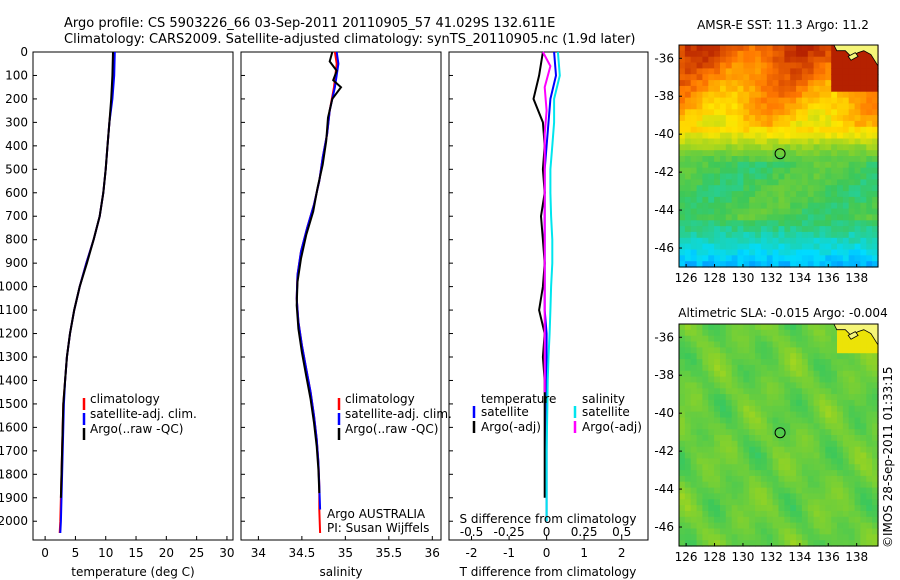 The width and height of the screenshot is (900, 580). What do you see at coordinates (853, 335) in the screenshot?
I see `land-kangaroo-island` at bounding box center [853, 335].